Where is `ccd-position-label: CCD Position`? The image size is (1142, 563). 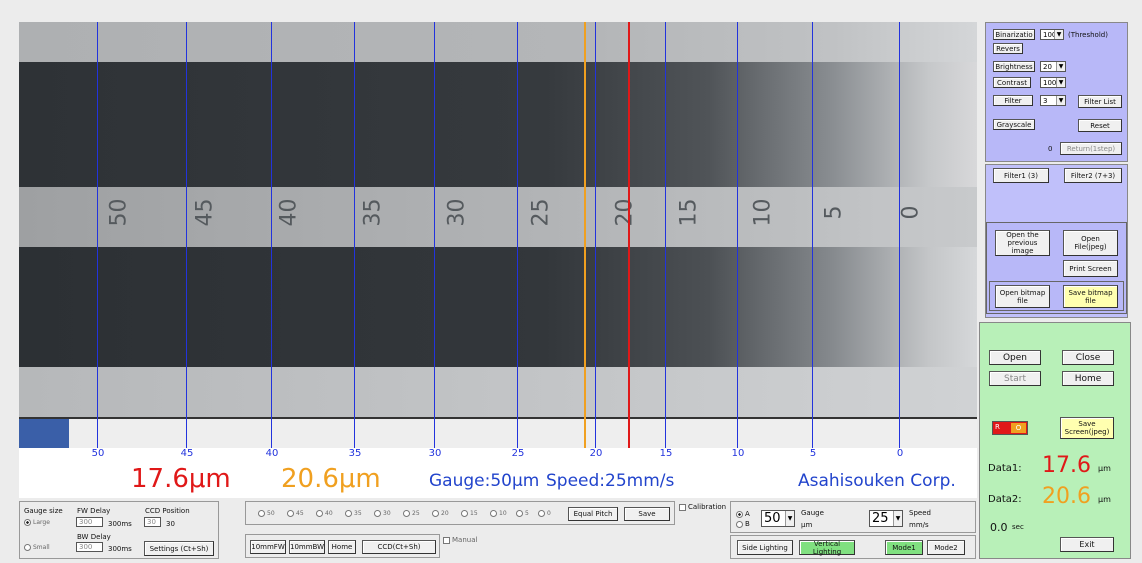
ccd-position-label: CCD Position is located at coordinates (167, 511).